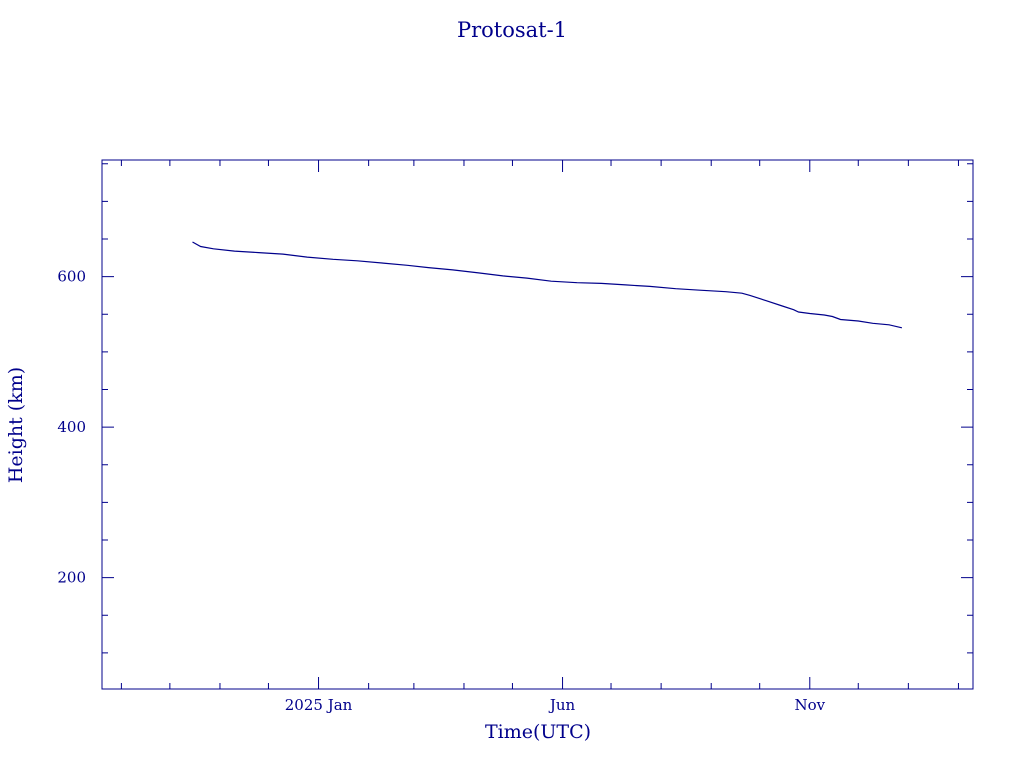  I want to click on x-tick-label: 2025 Jan, so click(319, 705).